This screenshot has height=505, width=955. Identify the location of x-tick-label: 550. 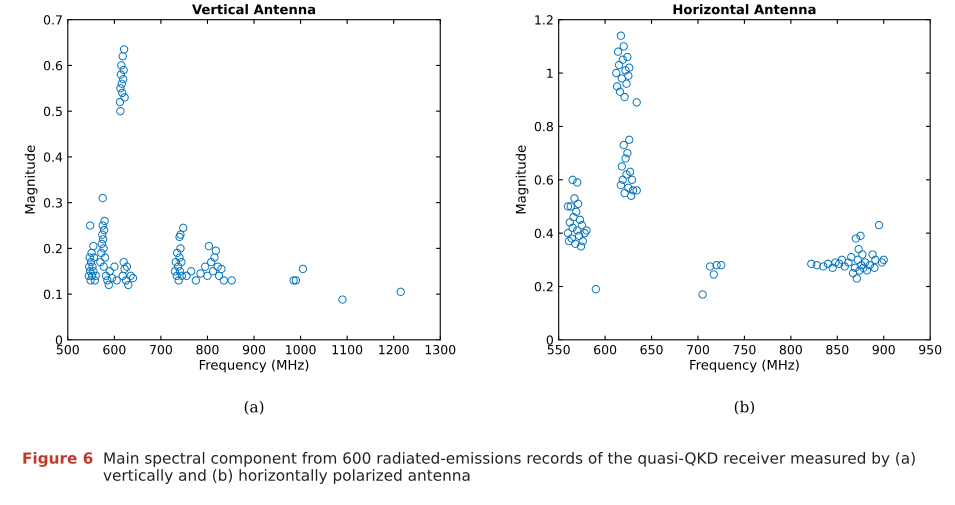
(559, 349).